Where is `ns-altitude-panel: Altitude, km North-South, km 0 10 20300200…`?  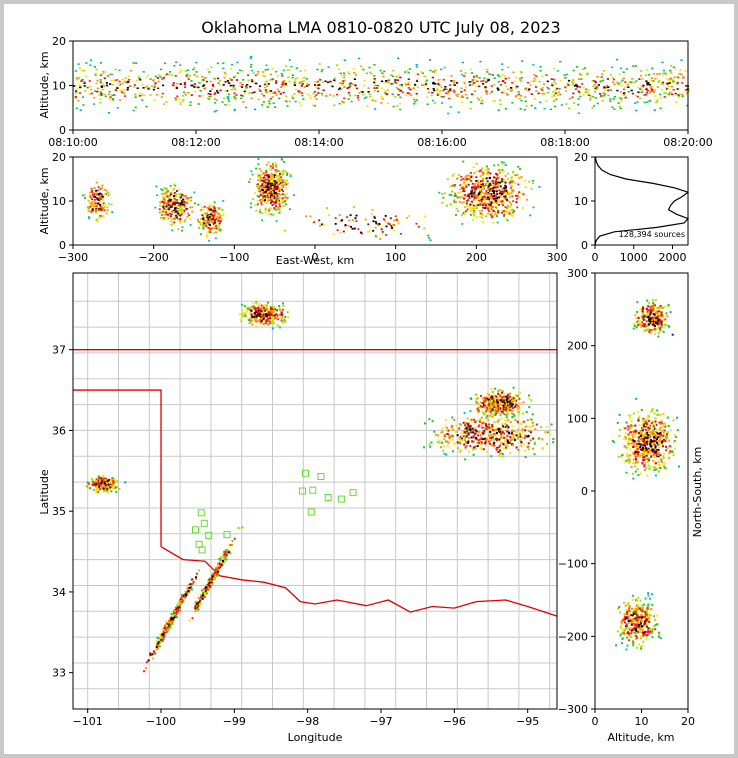 ns-altitude-panel: Altitude, km North-South, km 0 10 20300200… is located at coordinates (631, 505).